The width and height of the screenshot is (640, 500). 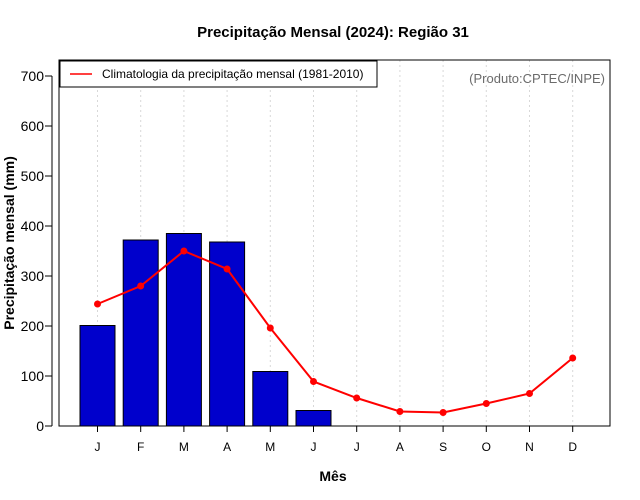 I want to click on y-tick-label: 600, so click(x=33, y=126).